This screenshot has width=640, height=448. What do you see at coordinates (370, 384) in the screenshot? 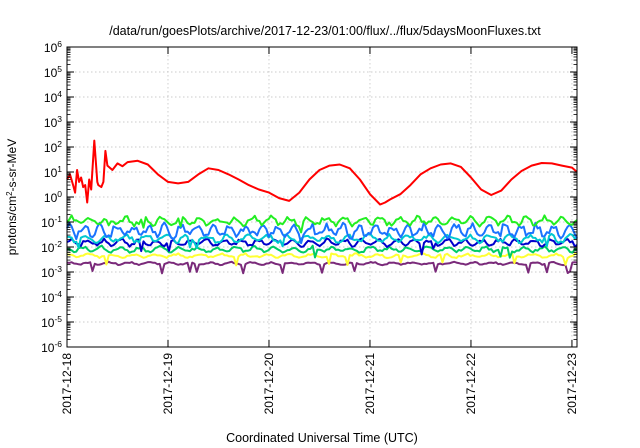
I see `x-tick-label: 2017-12-21` at bounding box center [370, 384].